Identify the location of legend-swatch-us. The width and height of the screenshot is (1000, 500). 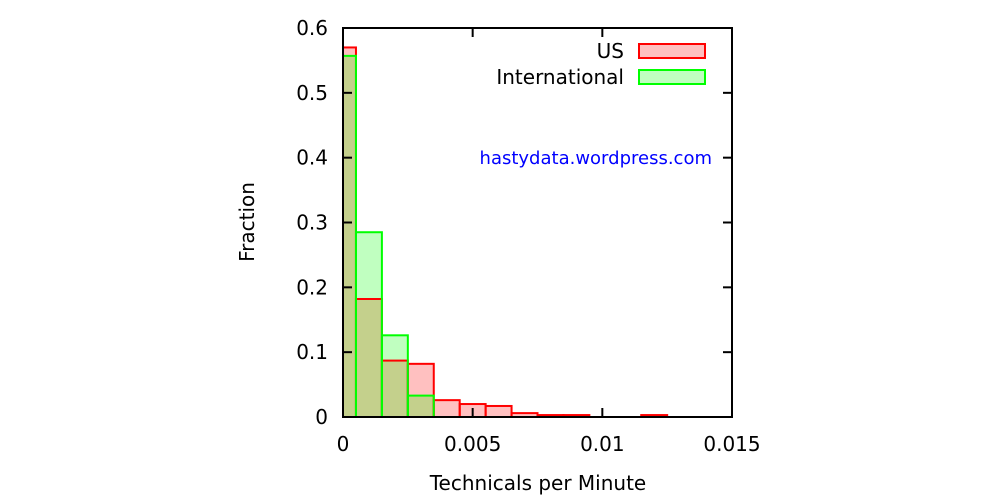
(672, 51).